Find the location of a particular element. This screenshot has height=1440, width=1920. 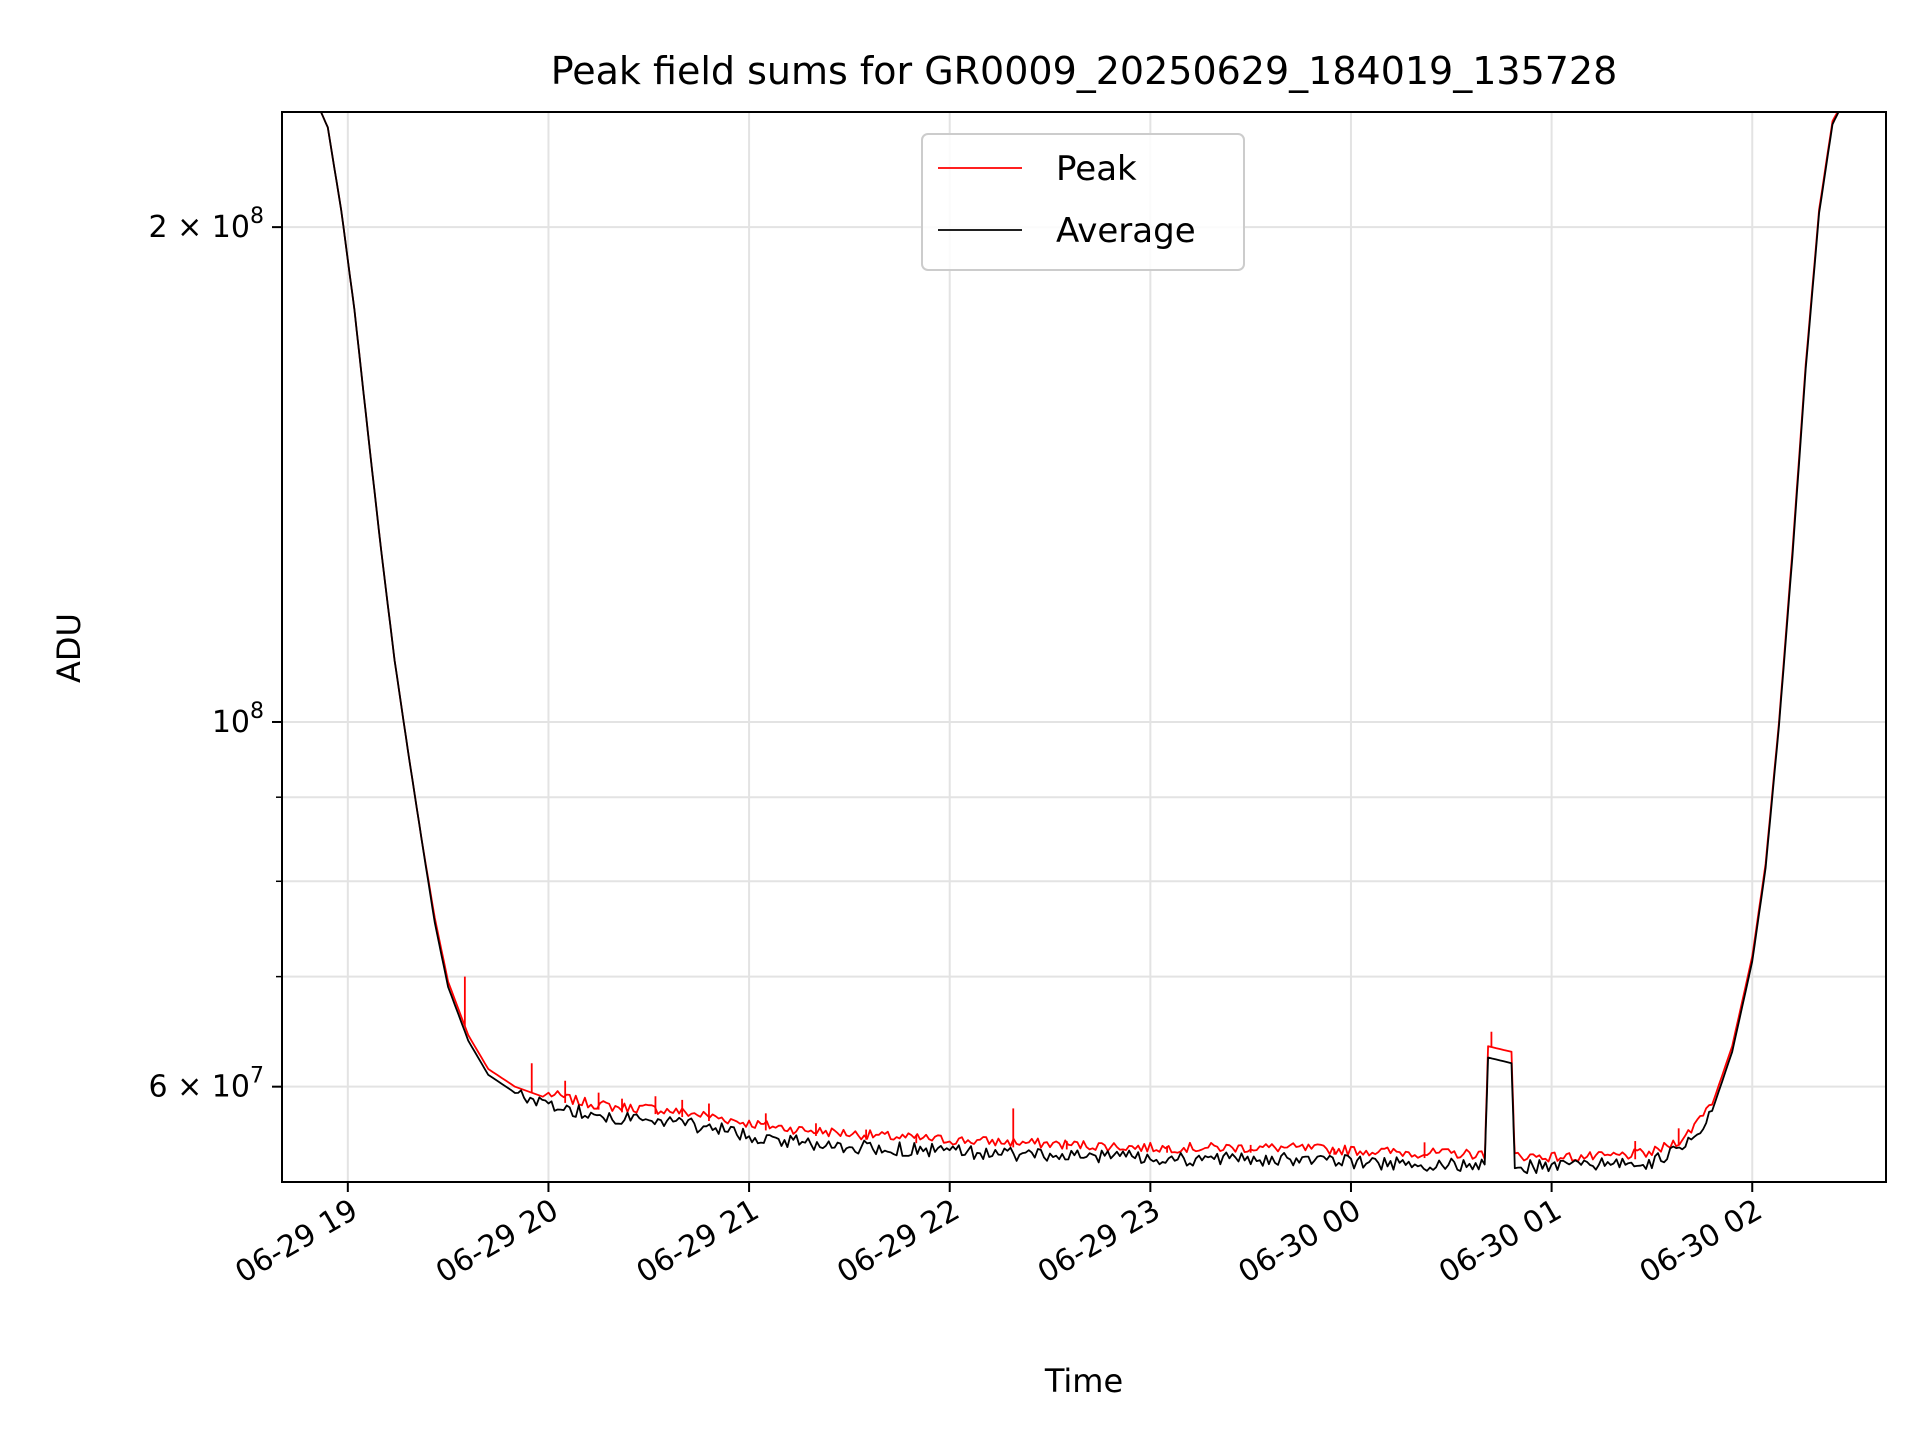

y-axis-label: ADU is located at coordinates (69, 648).